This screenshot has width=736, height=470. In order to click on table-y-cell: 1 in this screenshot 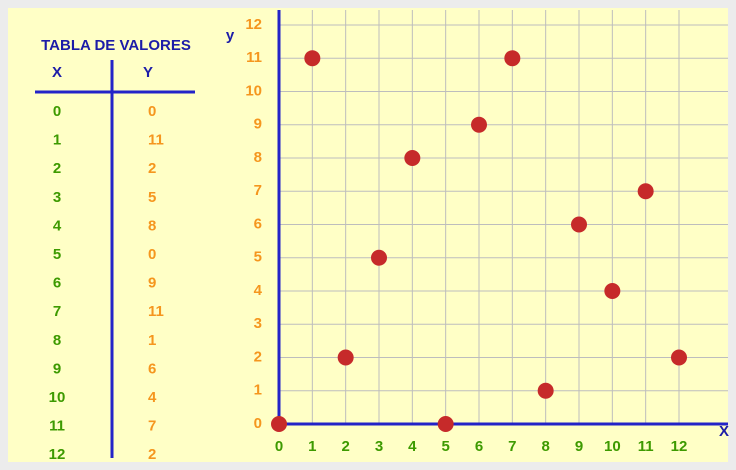, I will do `click(152, 340)`.